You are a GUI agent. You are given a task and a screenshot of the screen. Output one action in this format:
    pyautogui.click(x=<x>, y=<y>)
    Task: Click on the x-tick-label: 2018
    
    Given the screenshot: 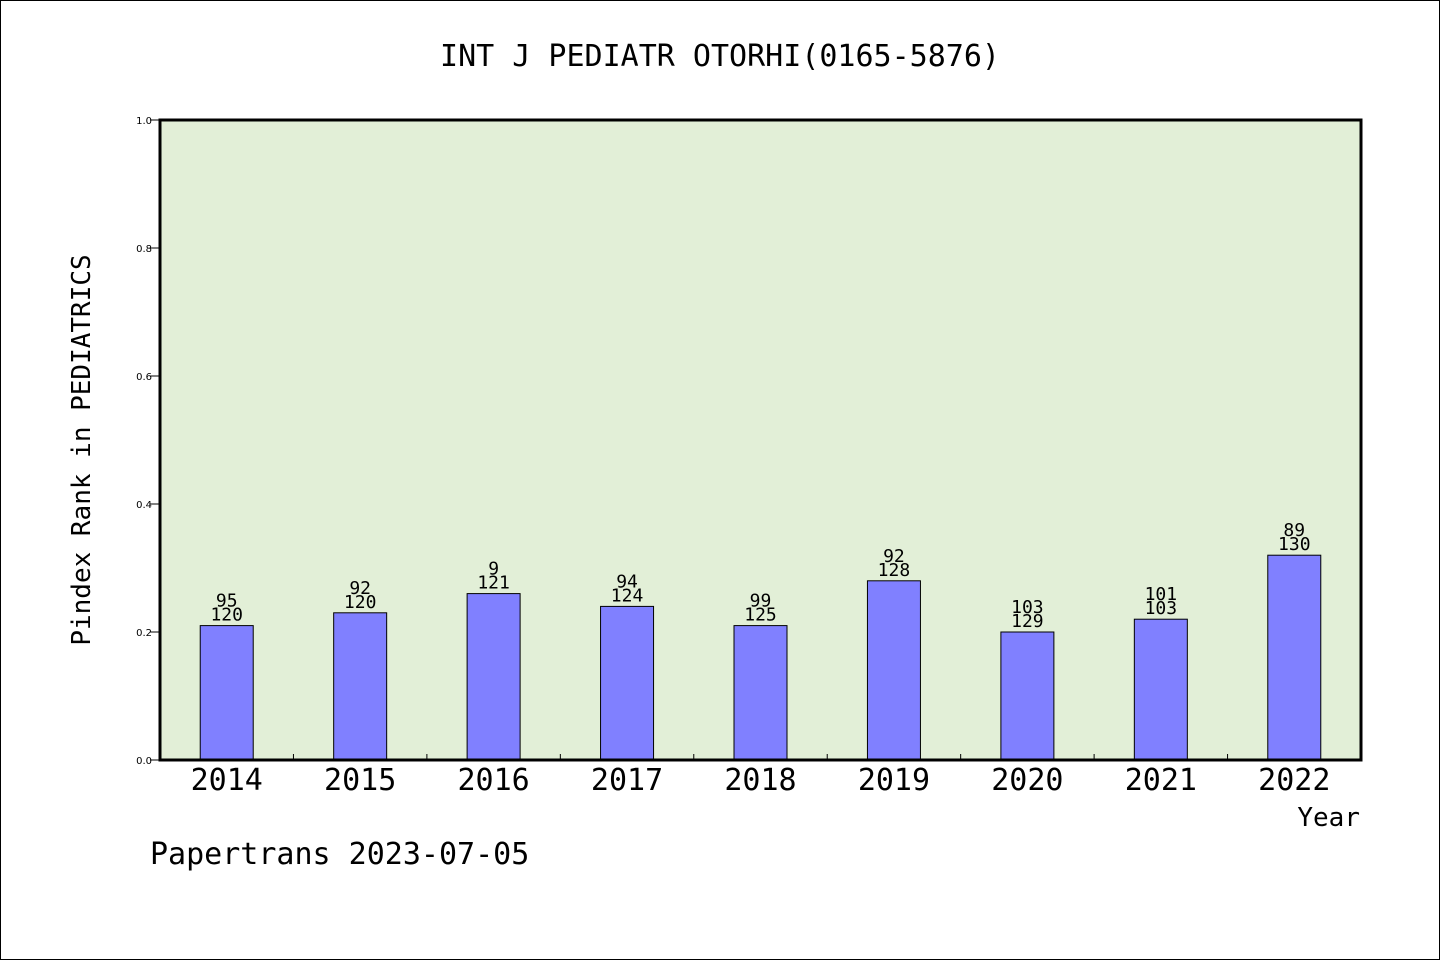 What is the action you would take?
    pyautogui.click(x=760, y=780)
    